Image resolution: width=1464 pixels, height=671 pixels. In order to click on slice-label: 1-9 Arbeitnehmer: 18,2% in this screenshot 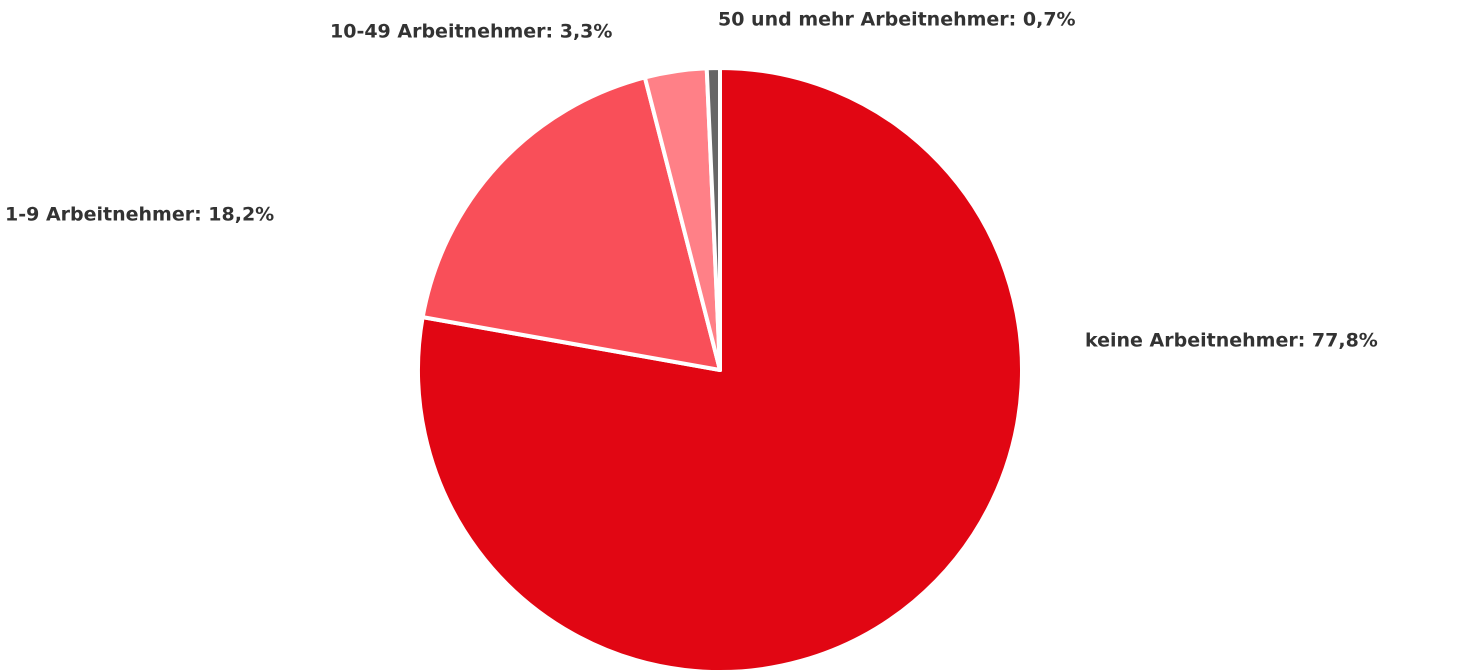, I will do `click(139, 215)`.